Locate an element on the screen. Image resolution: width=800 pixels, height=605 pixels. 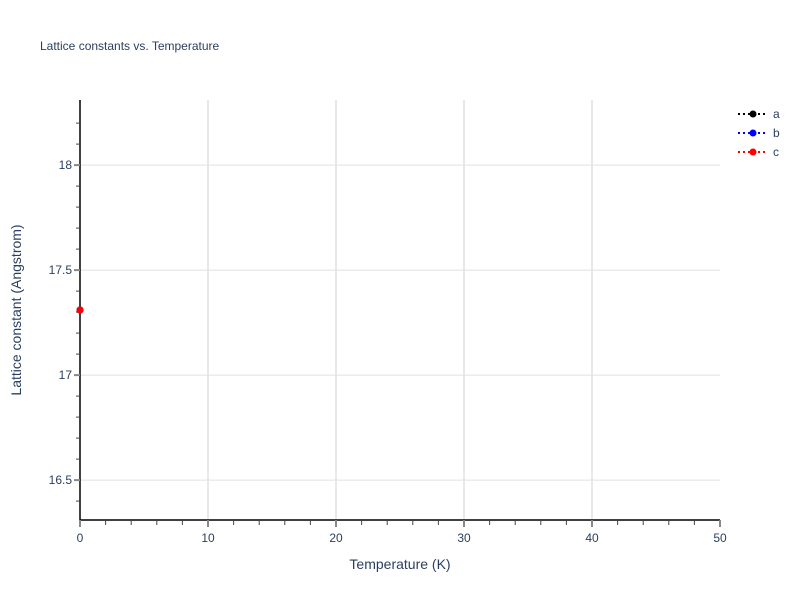
legend-label-a: a is located at coordinates (776, 114).